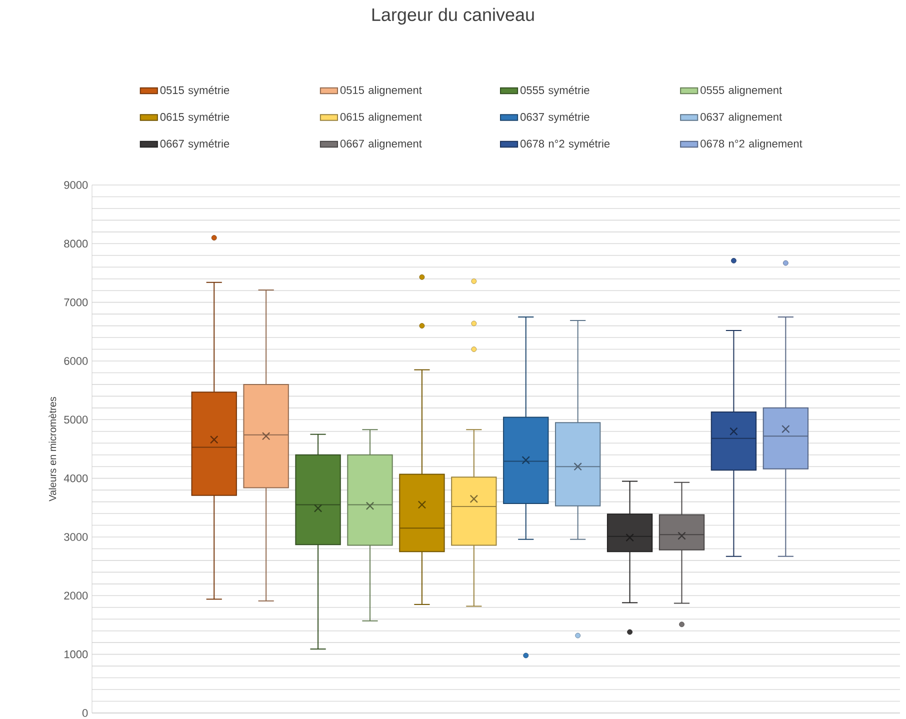 The image size is (906, 719). What do you see at coordinates (76, 420) in the screenshot?
I see `y-tick-label: 5000` at bounding box center [76, 420].